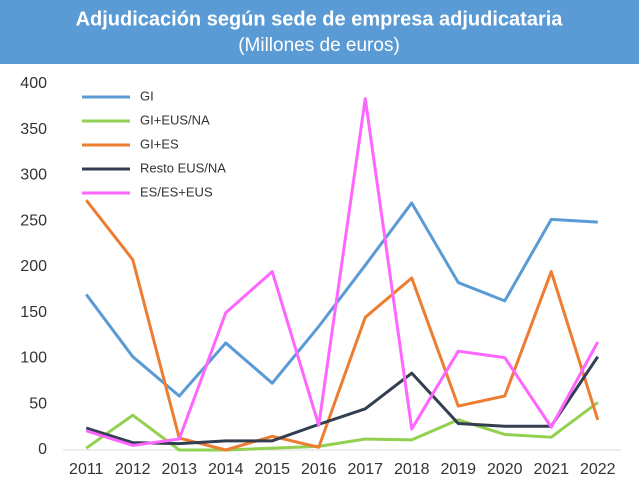 Image resolution: width=639 pixels, height=481 pixels. What do you see at coordinates (33, 312) in the screenshot?
I see `y-tick-label: 150` at bounding box center [33, 312].